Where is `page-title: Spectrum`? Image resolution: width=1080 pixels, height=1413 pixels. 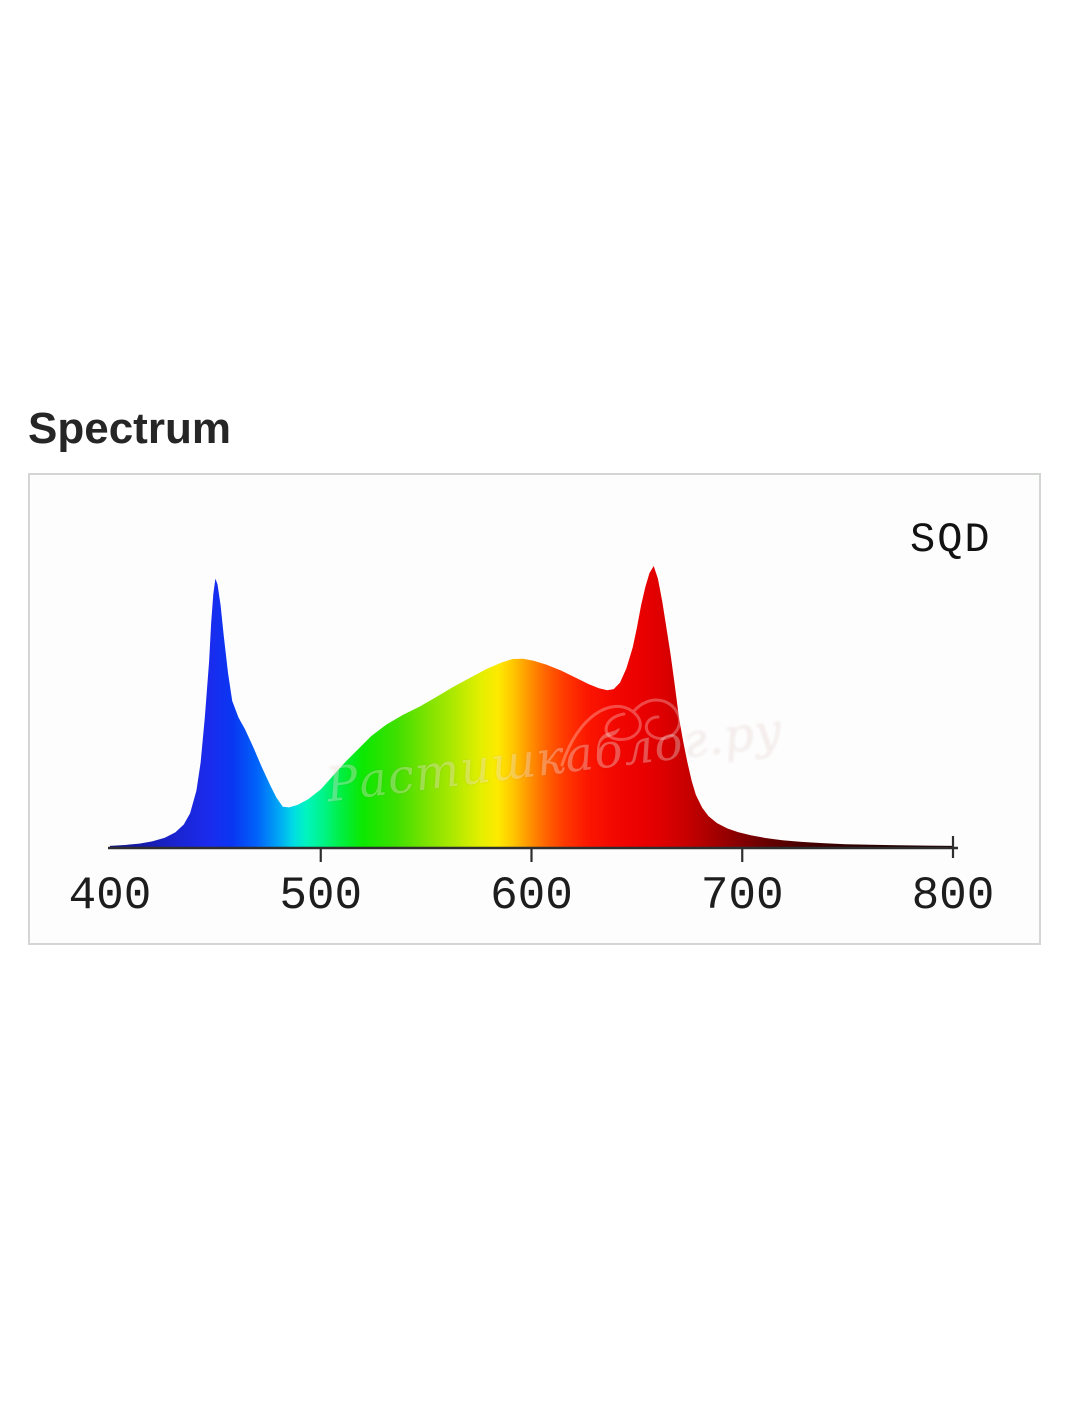 page-title: Spectrum is located at coordinates (129, 428).